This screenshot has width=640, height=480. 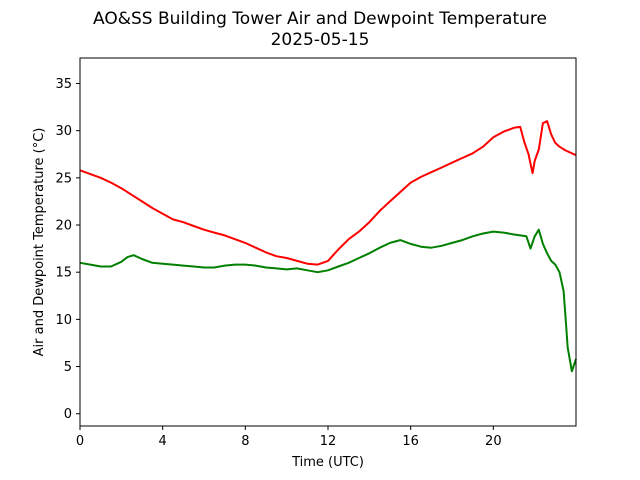 I want to click on y-tick-label-5: 25, so click(x=63, y=178).